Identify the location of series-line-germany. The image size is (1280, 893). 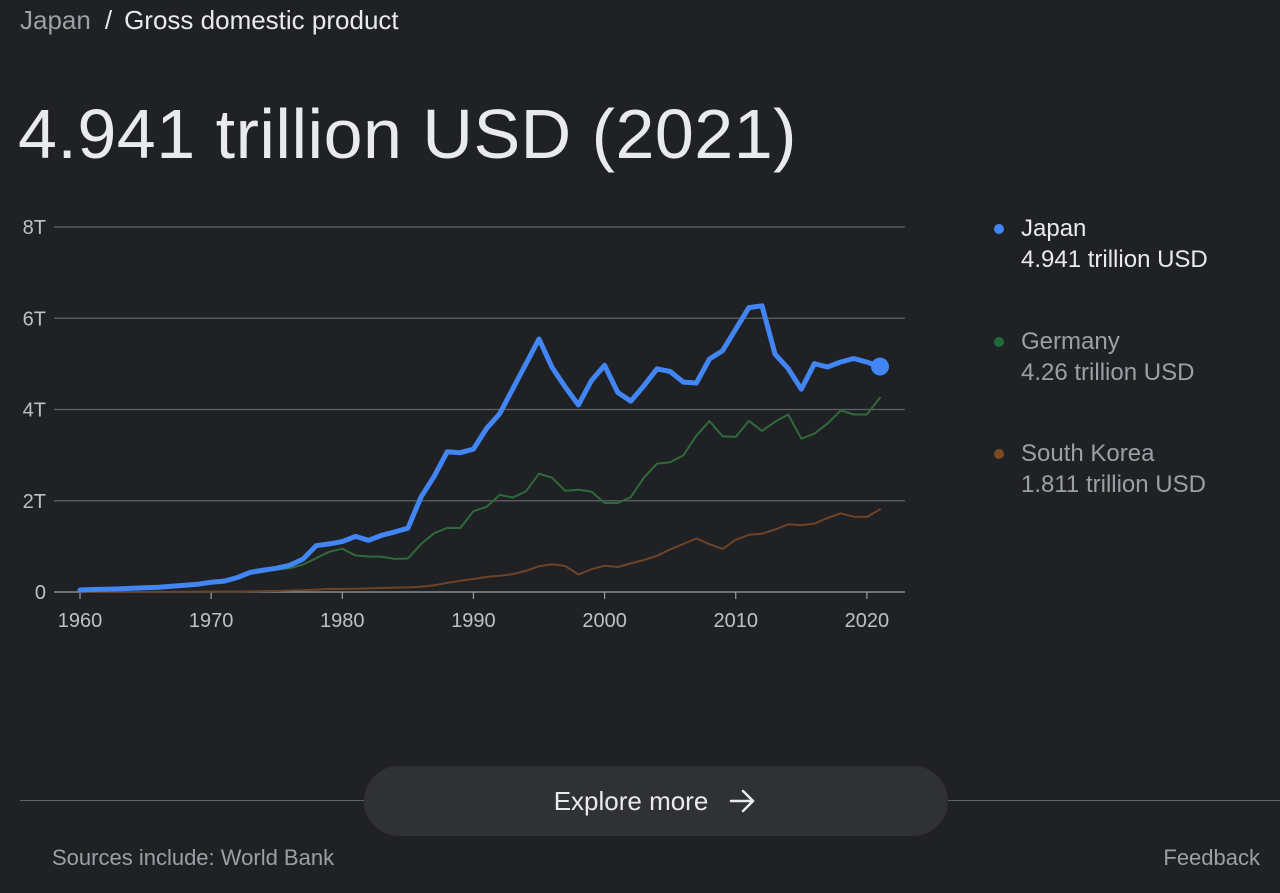
(545, 490).